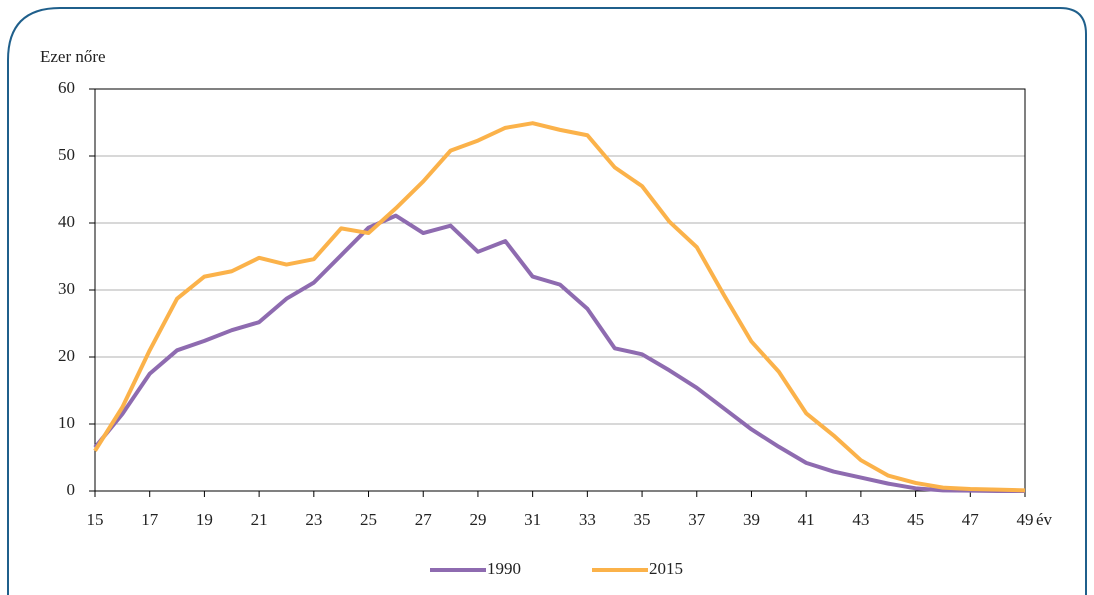  I want to click on x-tick-label: 49, so click(1025, 519).